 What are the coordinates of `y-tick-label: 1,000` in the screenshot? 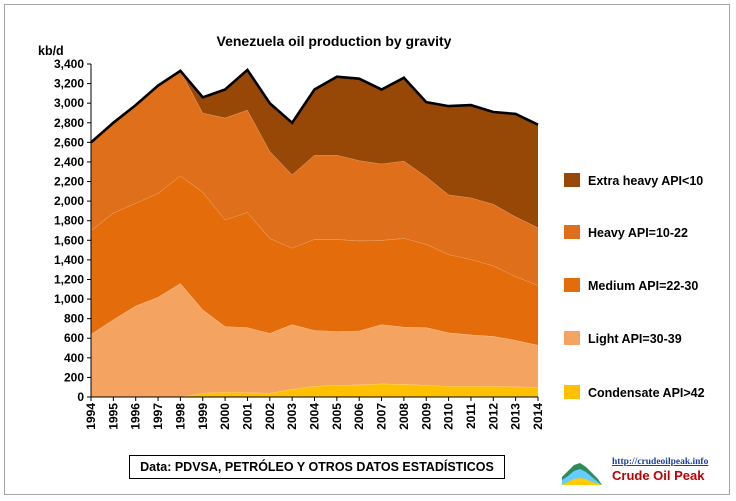 It's located at (69, 299).